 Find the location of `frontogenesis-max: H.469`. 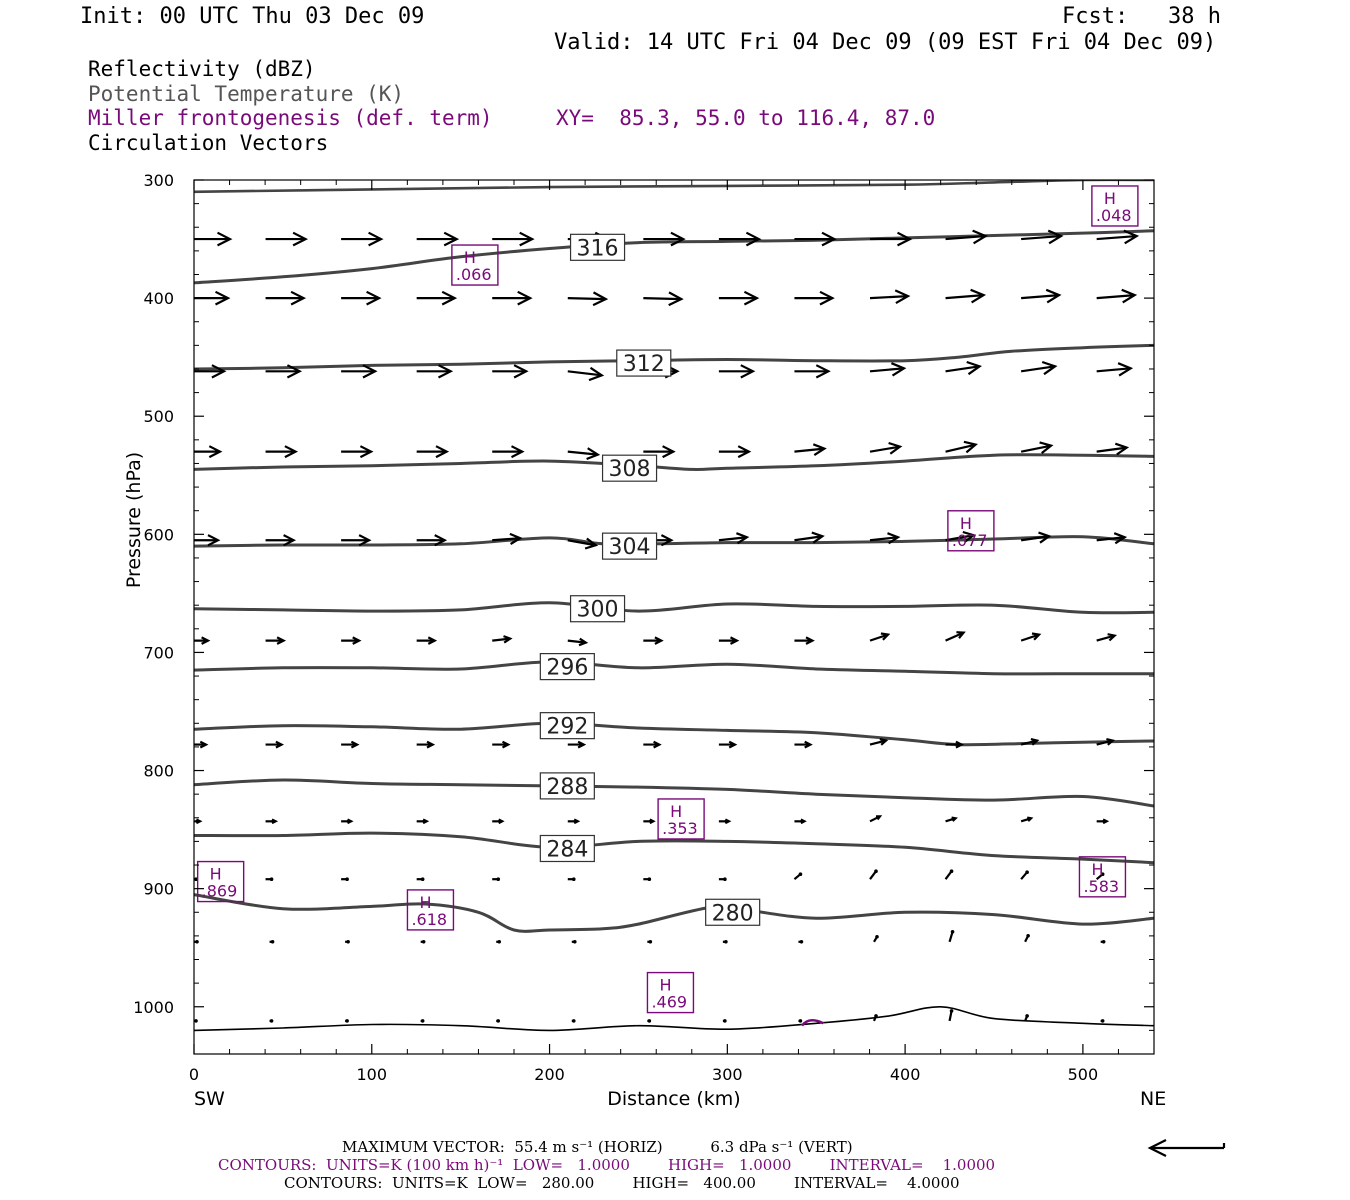

frontogenesis-max: H.469 is located at coordinates (670, 992).